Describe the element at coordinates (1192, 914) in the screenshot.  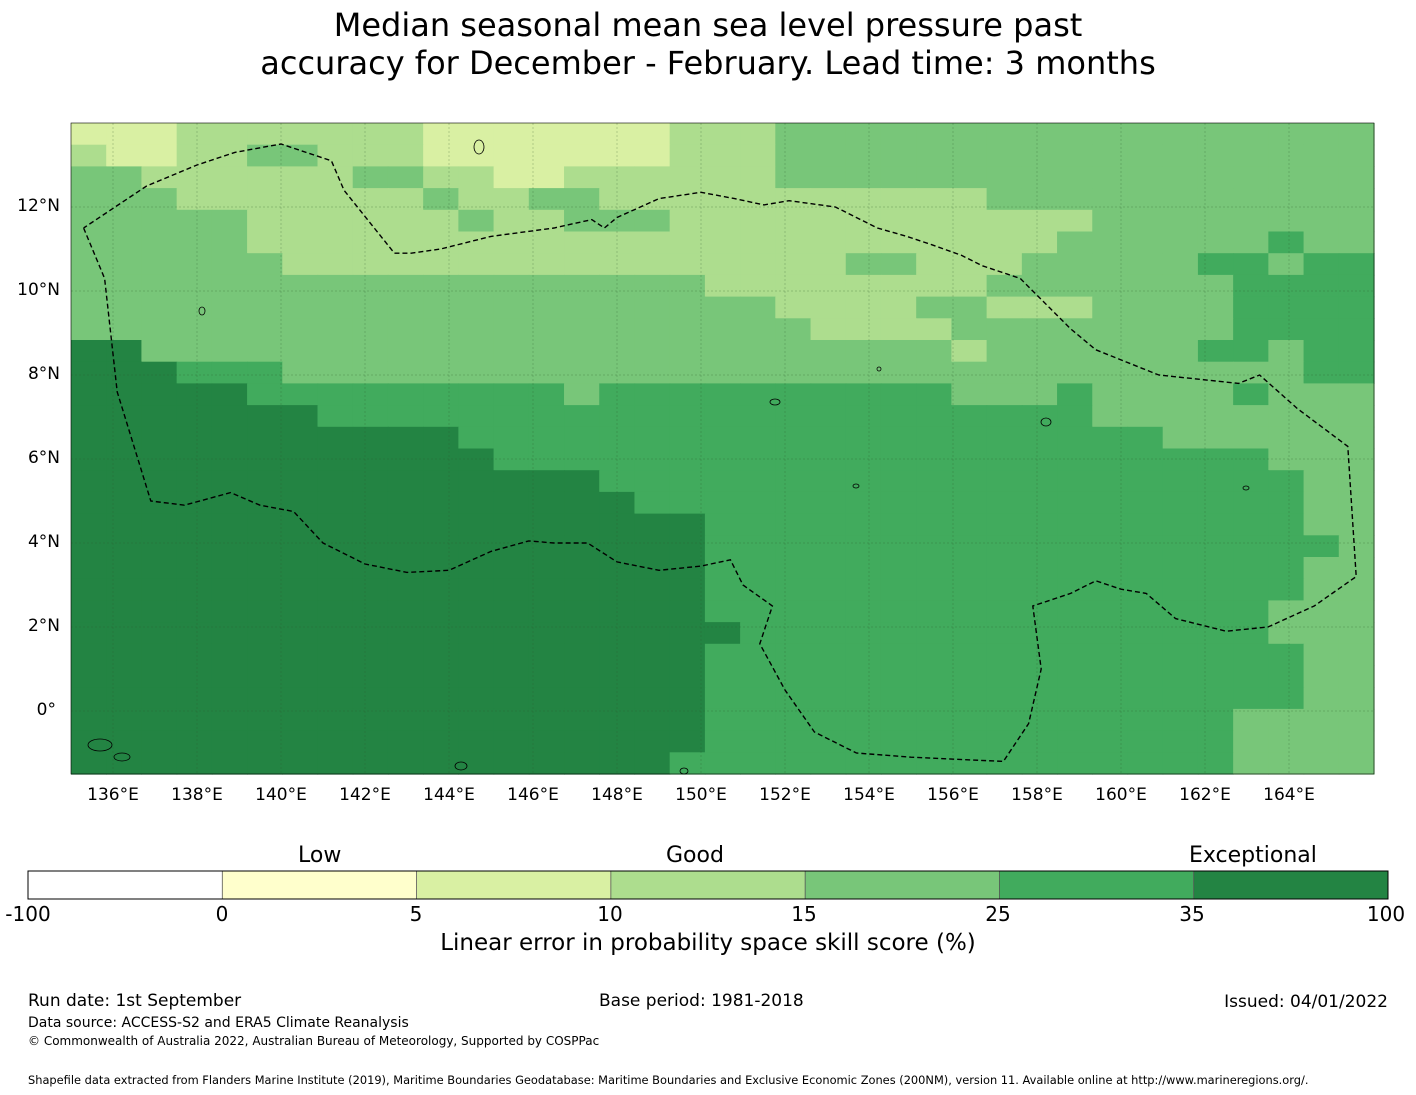
I see `colorbar-tick: 35` at that location.